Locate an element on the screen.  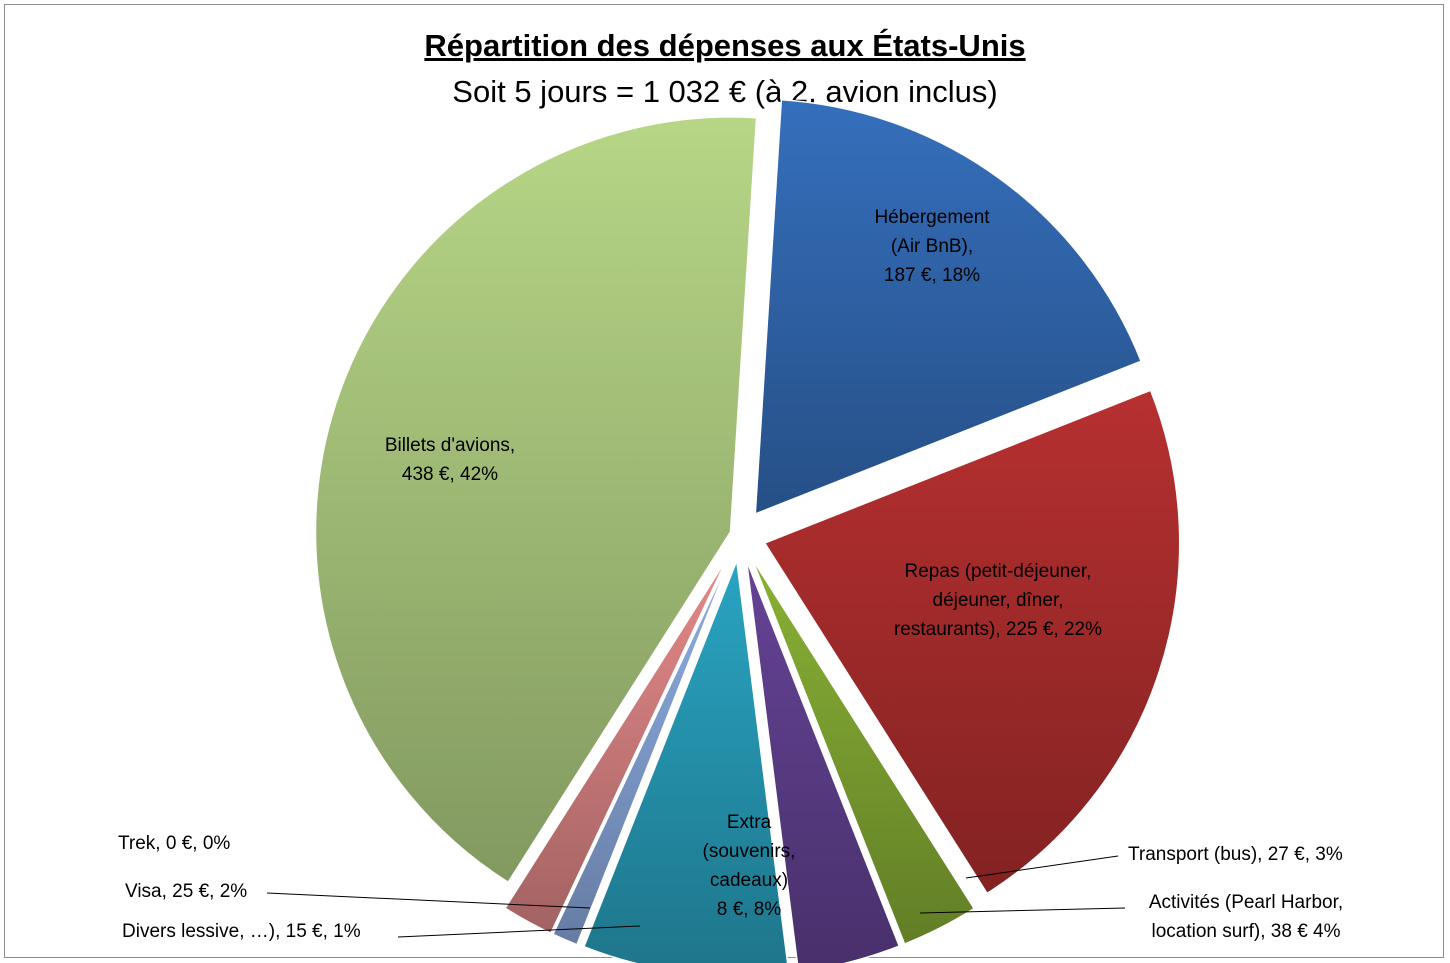
slice-visa is located at coordinates (616, 746).